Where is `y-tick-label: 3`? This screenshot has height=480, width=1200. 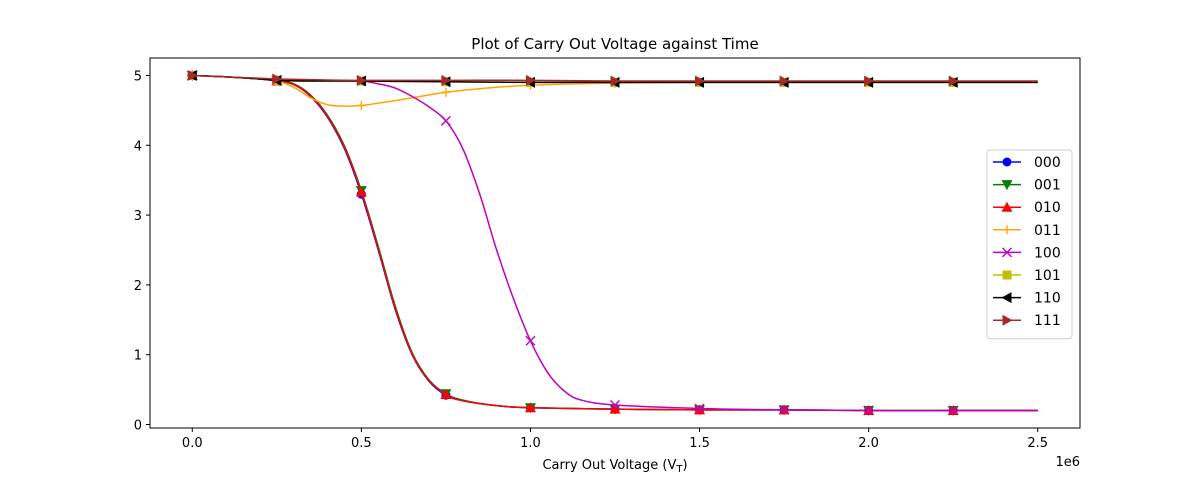 y-tick-label: 3 is located at coordinates (138, 216).